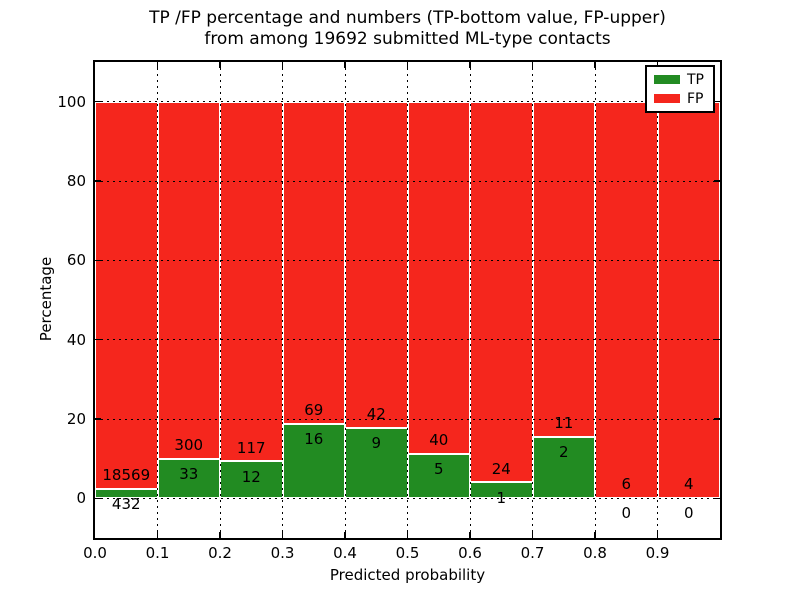  I want to click on tp-count-label: 432, so click(126, 504).